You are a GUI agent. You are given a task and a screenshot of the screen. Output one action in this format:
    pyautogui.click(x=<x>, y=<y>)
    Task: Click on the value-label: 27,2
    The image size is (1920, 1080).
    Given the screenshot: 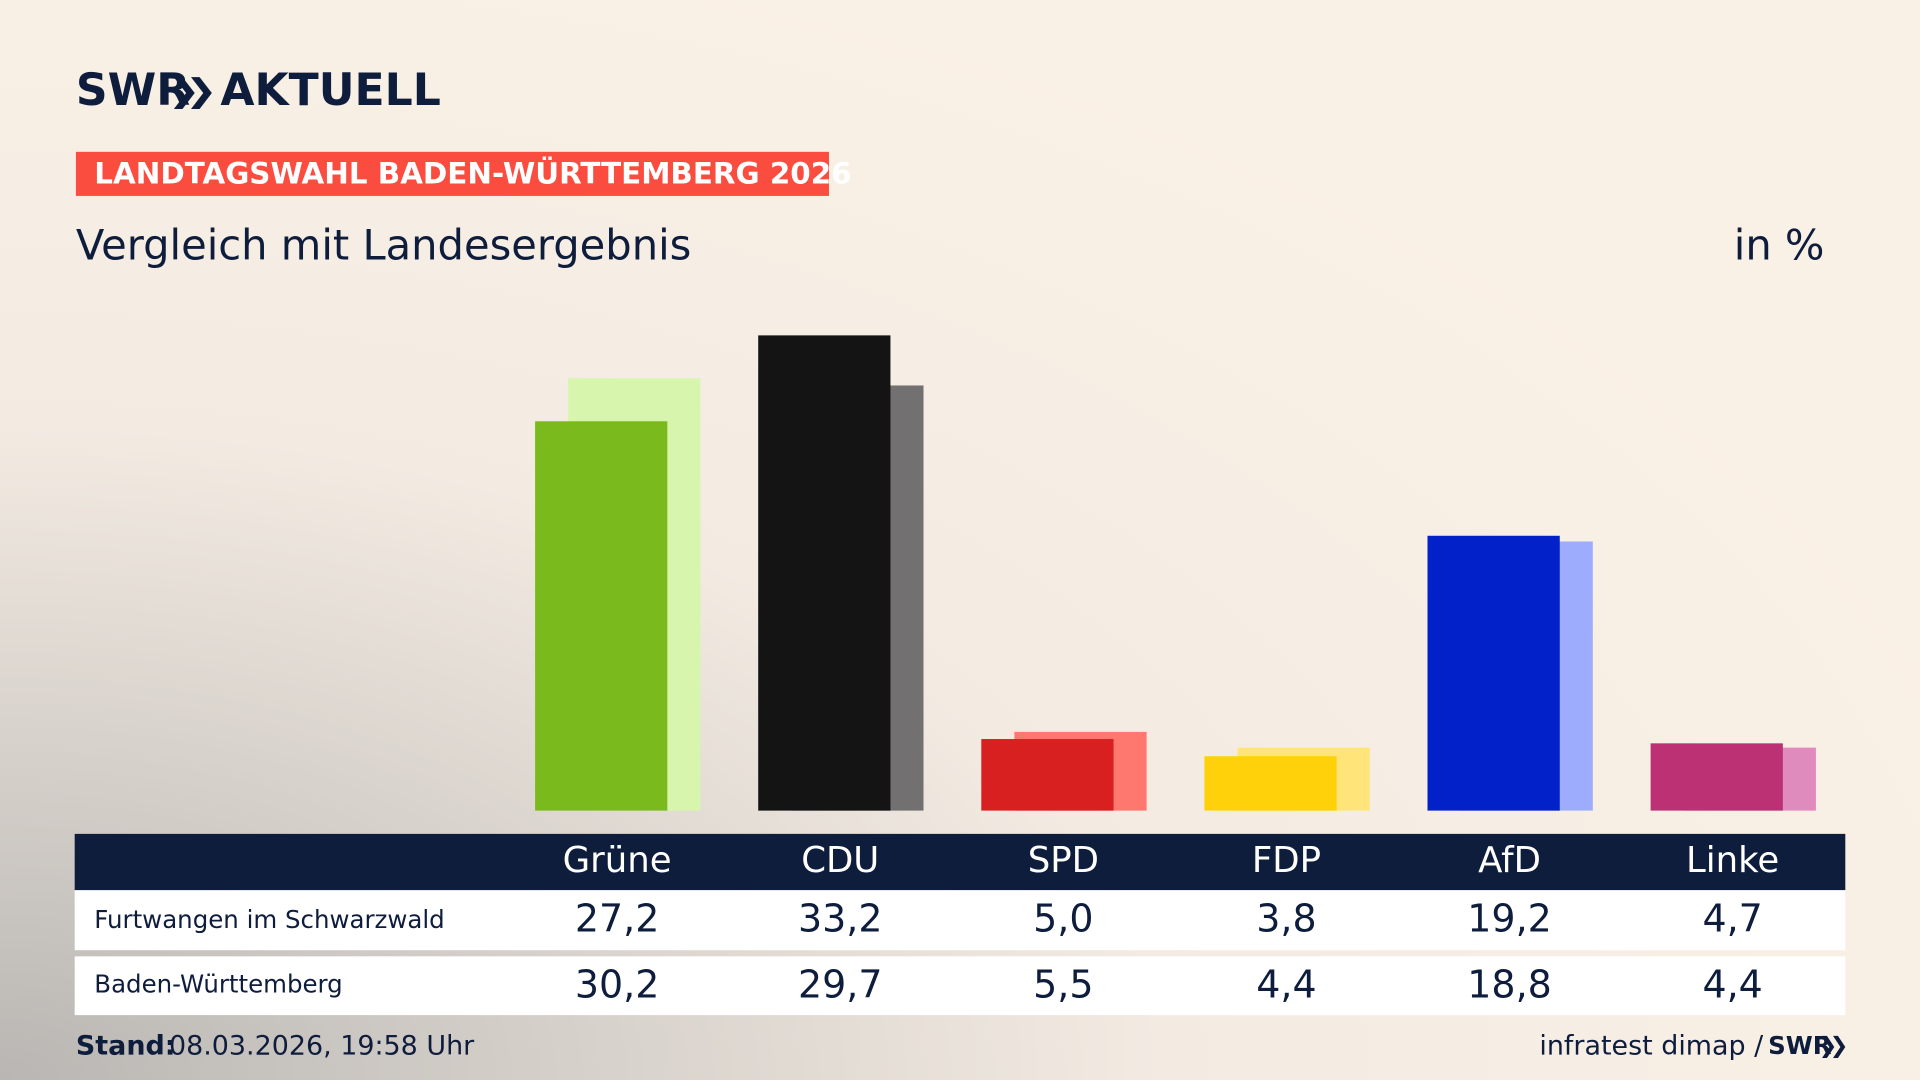 What is the action you would take?
    pyautogui.click(x=617, y=918)
    